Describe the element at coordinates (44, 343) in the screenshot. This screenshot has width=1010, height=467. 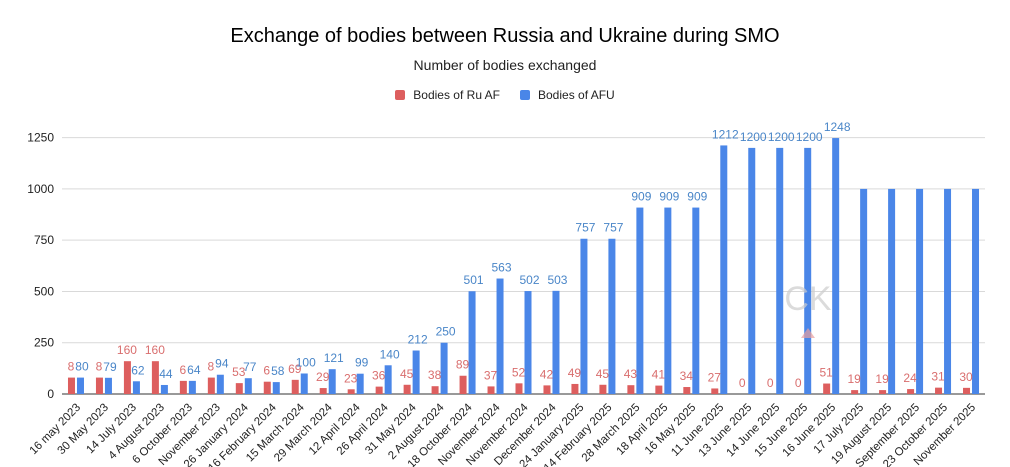
I see `y-tick-label: 250` at that location.